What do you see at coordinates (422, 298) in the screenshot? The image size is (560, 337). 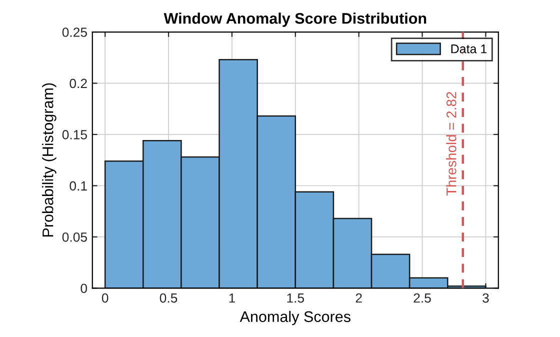 I see `x-tick-label: 2.5` at bounding box center [422, 298].